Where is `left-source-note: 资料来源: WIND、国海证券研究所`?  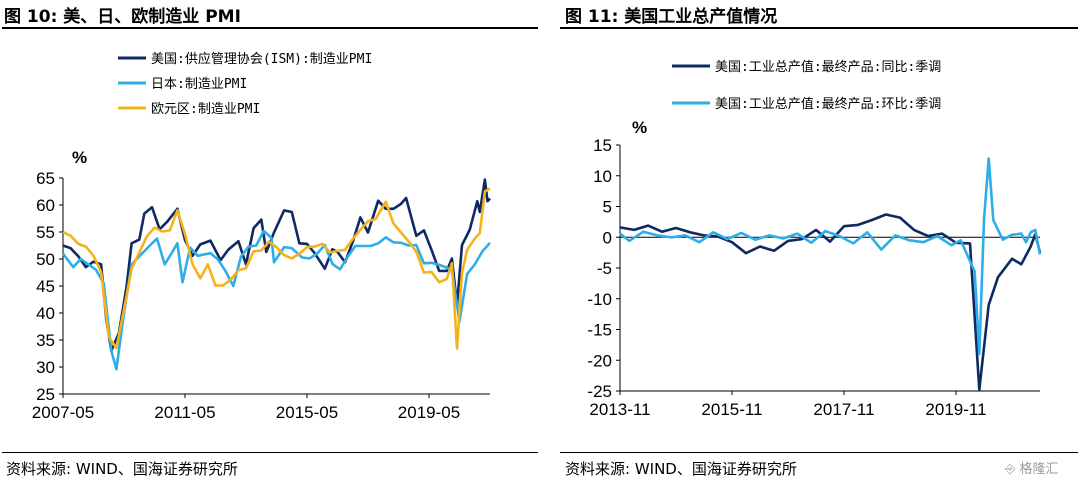 left-source-note: 资料来源: WIND、国海证券研究所 is located at coordinates (122, 469).